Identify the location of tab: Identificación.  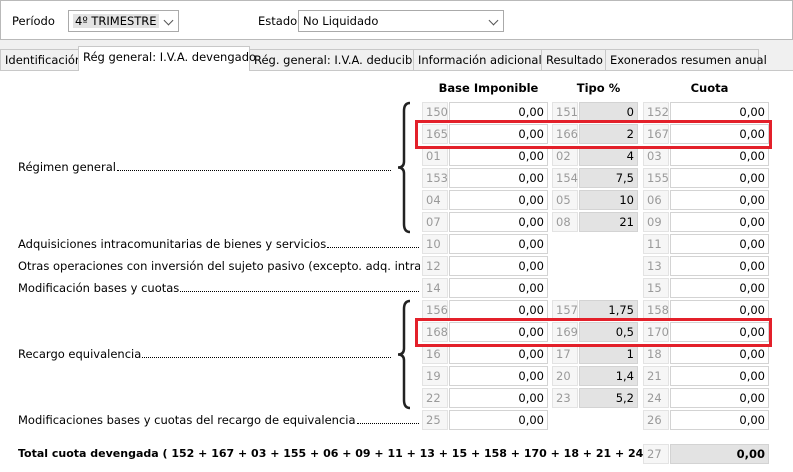
(41, 59).